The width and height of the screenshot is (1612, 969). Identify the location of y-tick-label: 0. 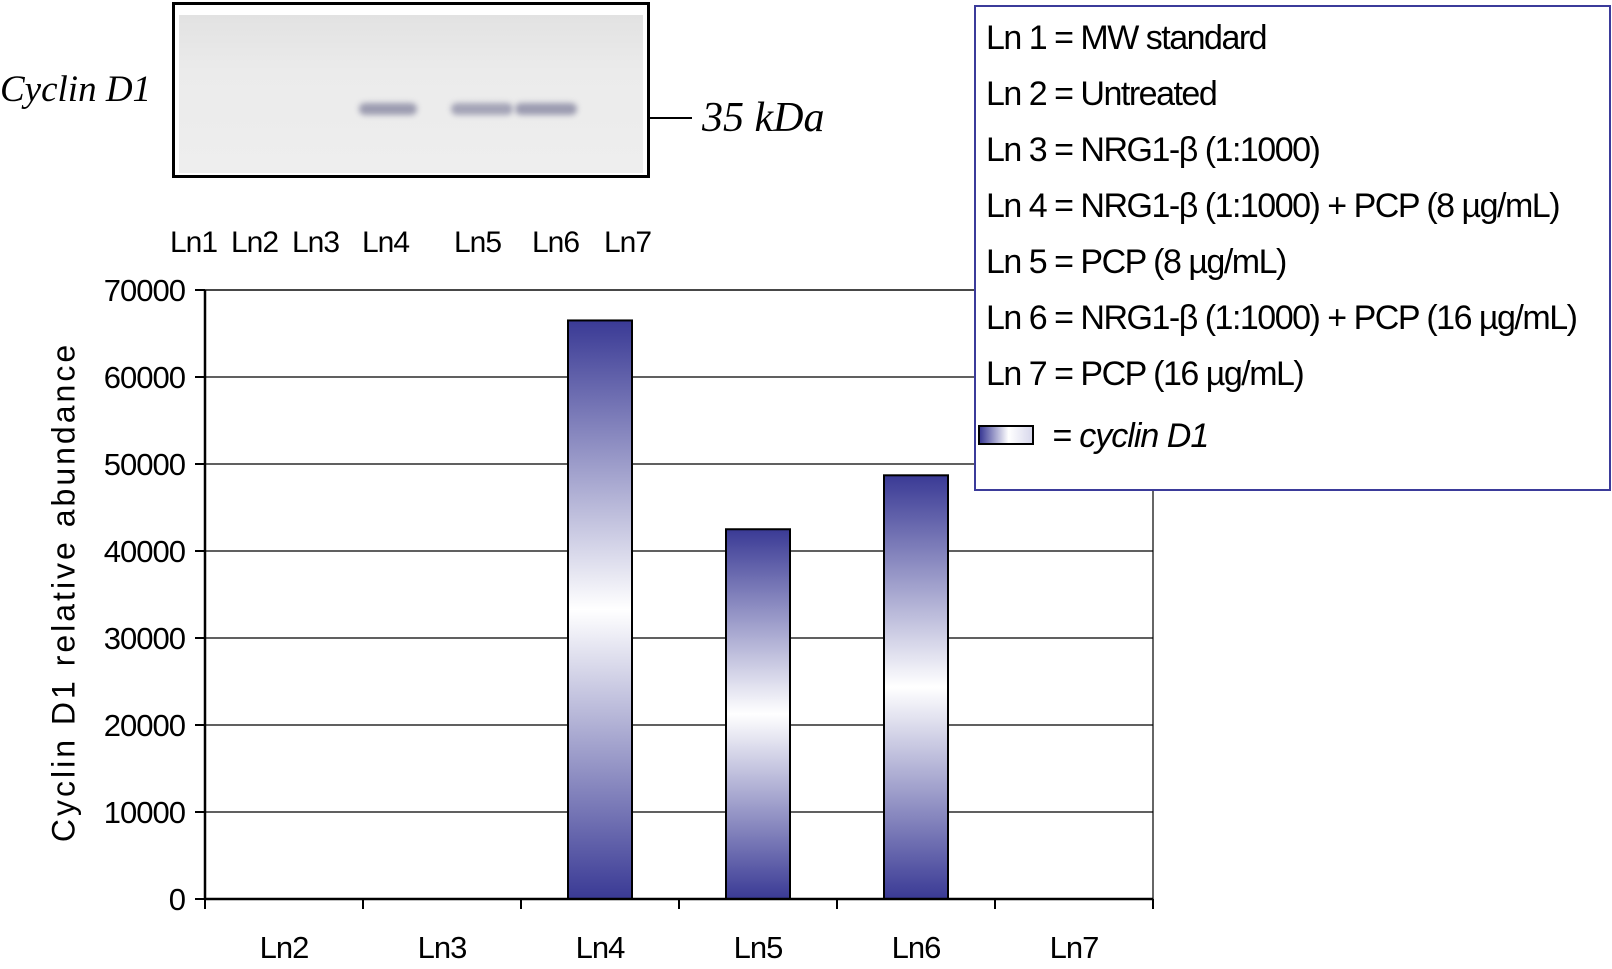
(177, 899).